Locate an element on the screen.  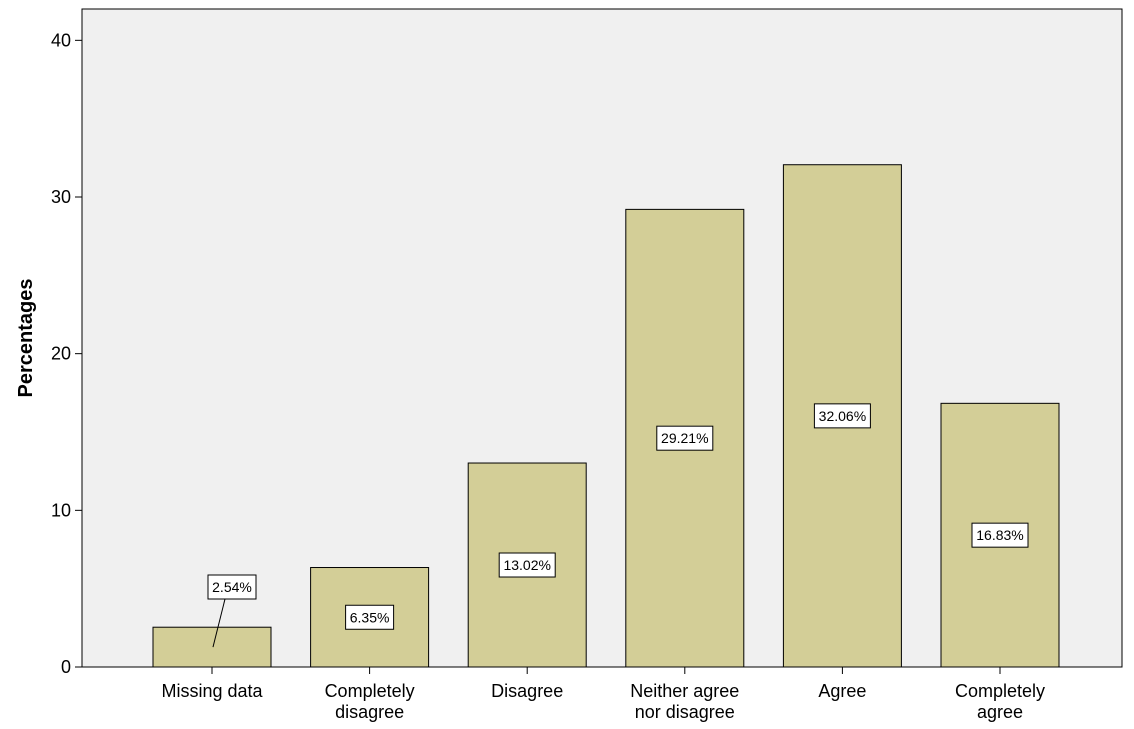
data-label: 13.02% is located at coordinates (526, 565).